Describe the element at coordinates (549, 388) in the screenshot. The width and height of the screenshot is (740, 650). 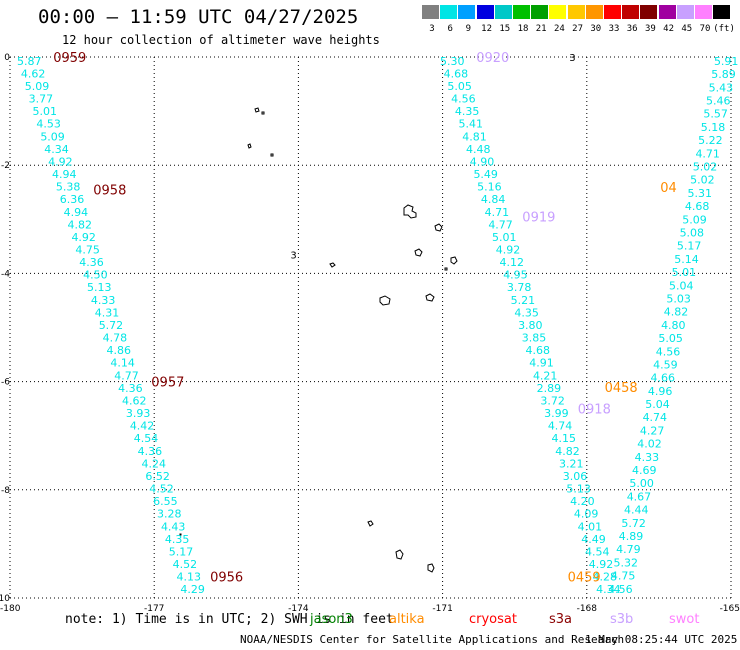
I see `wave-height-value: 2.89` at that location.